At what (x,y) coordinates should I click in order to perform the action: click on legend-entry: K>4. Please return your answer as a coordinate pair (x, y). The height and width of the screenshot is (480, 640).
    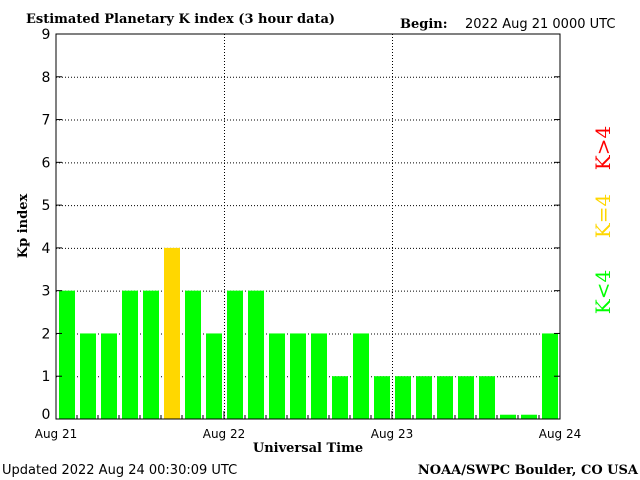
    Looking at the image, I should click on (603, 148).